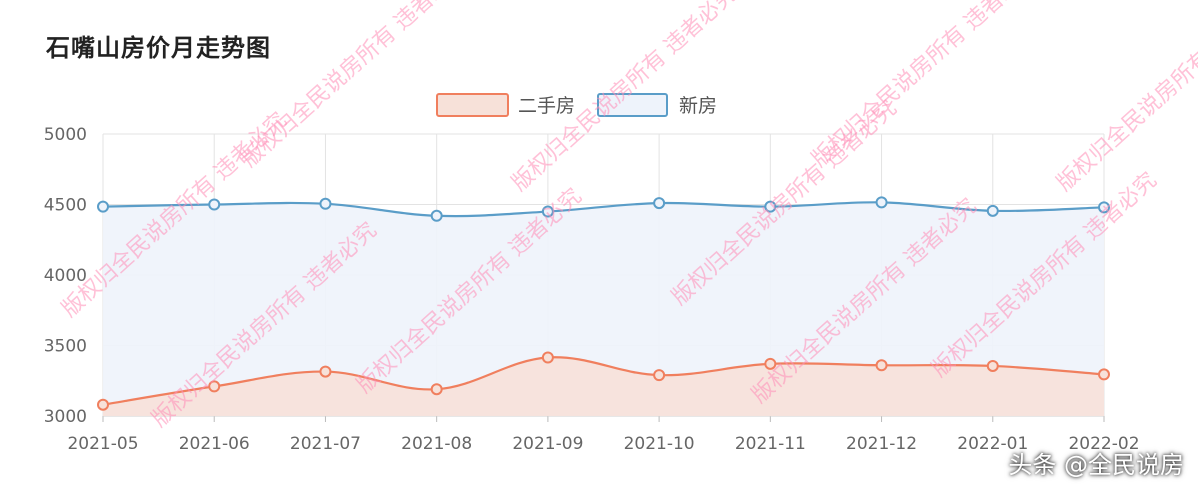 The image size is (1198, 494). What do you see at coordinates (1096, 465) in the screenshot?
I see `brand-watermark: 头条 @全民说房` at bounding box center [1096, 465].